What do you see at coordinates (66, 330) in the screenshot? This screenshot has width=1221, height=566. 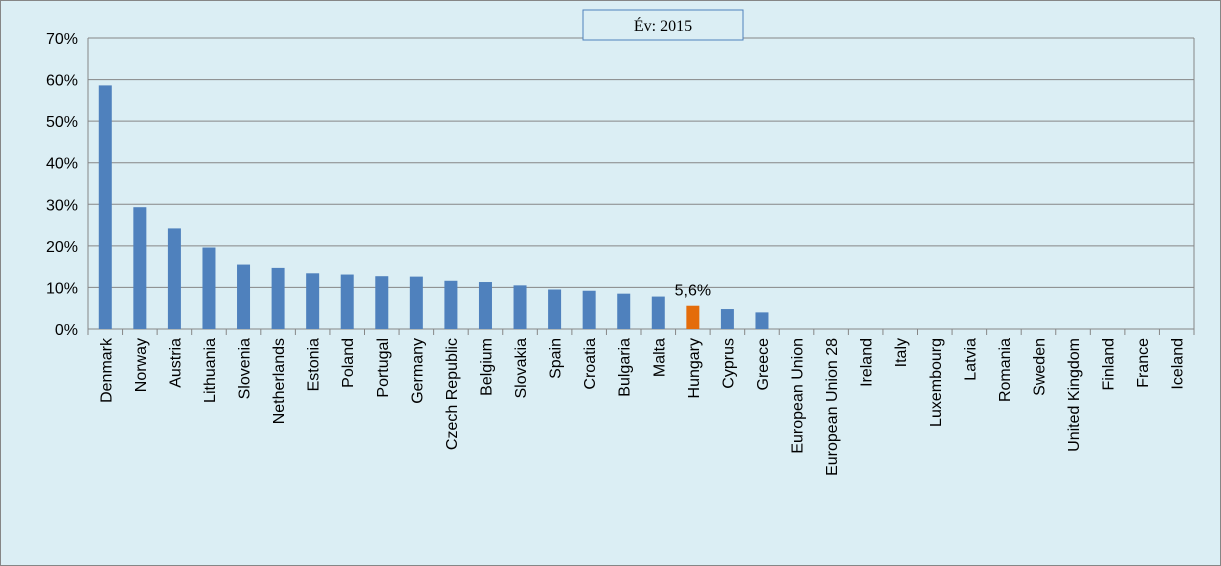 I see `y-tick-label: 0%` at bounding box center [66, 330].